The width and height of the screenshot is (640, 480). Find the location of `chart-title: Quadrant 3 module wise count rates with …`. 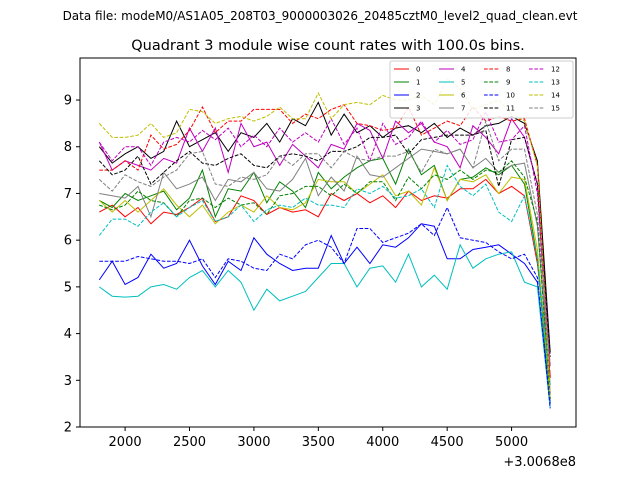

chart-title: Quadrant 3 module wise count rates with … is located at coordinates (328, 46).